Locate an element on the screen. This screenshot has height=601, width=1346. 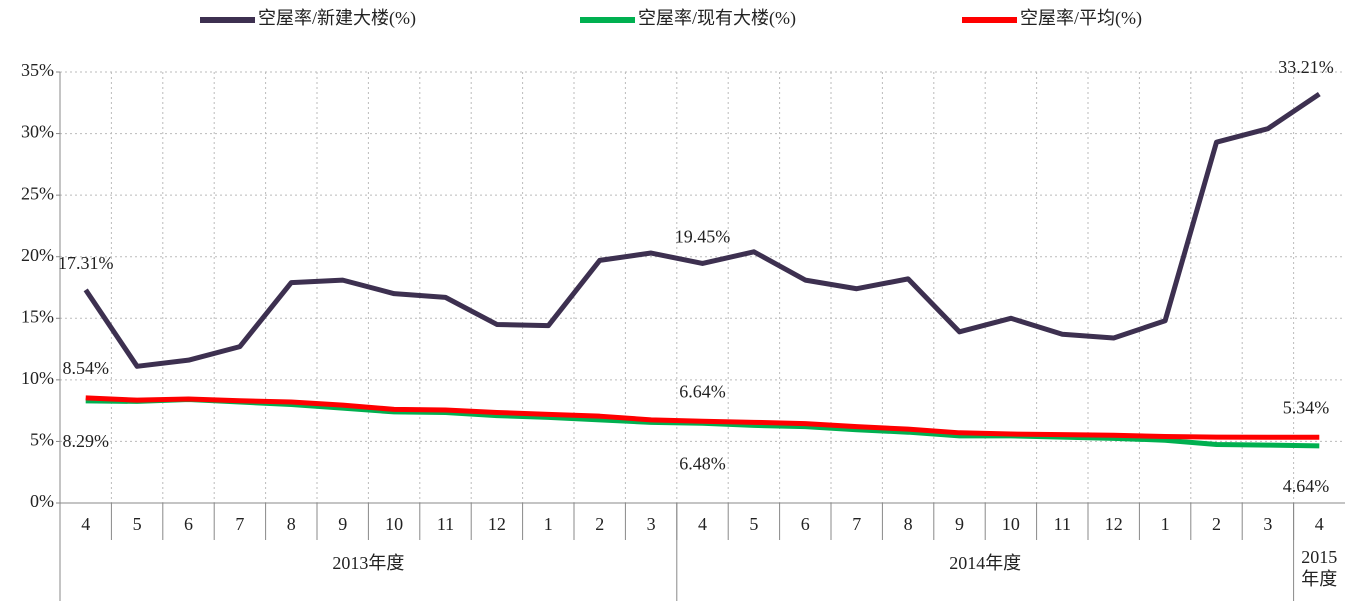
data-label: 4.64% is located at coordinates (1306, 486).